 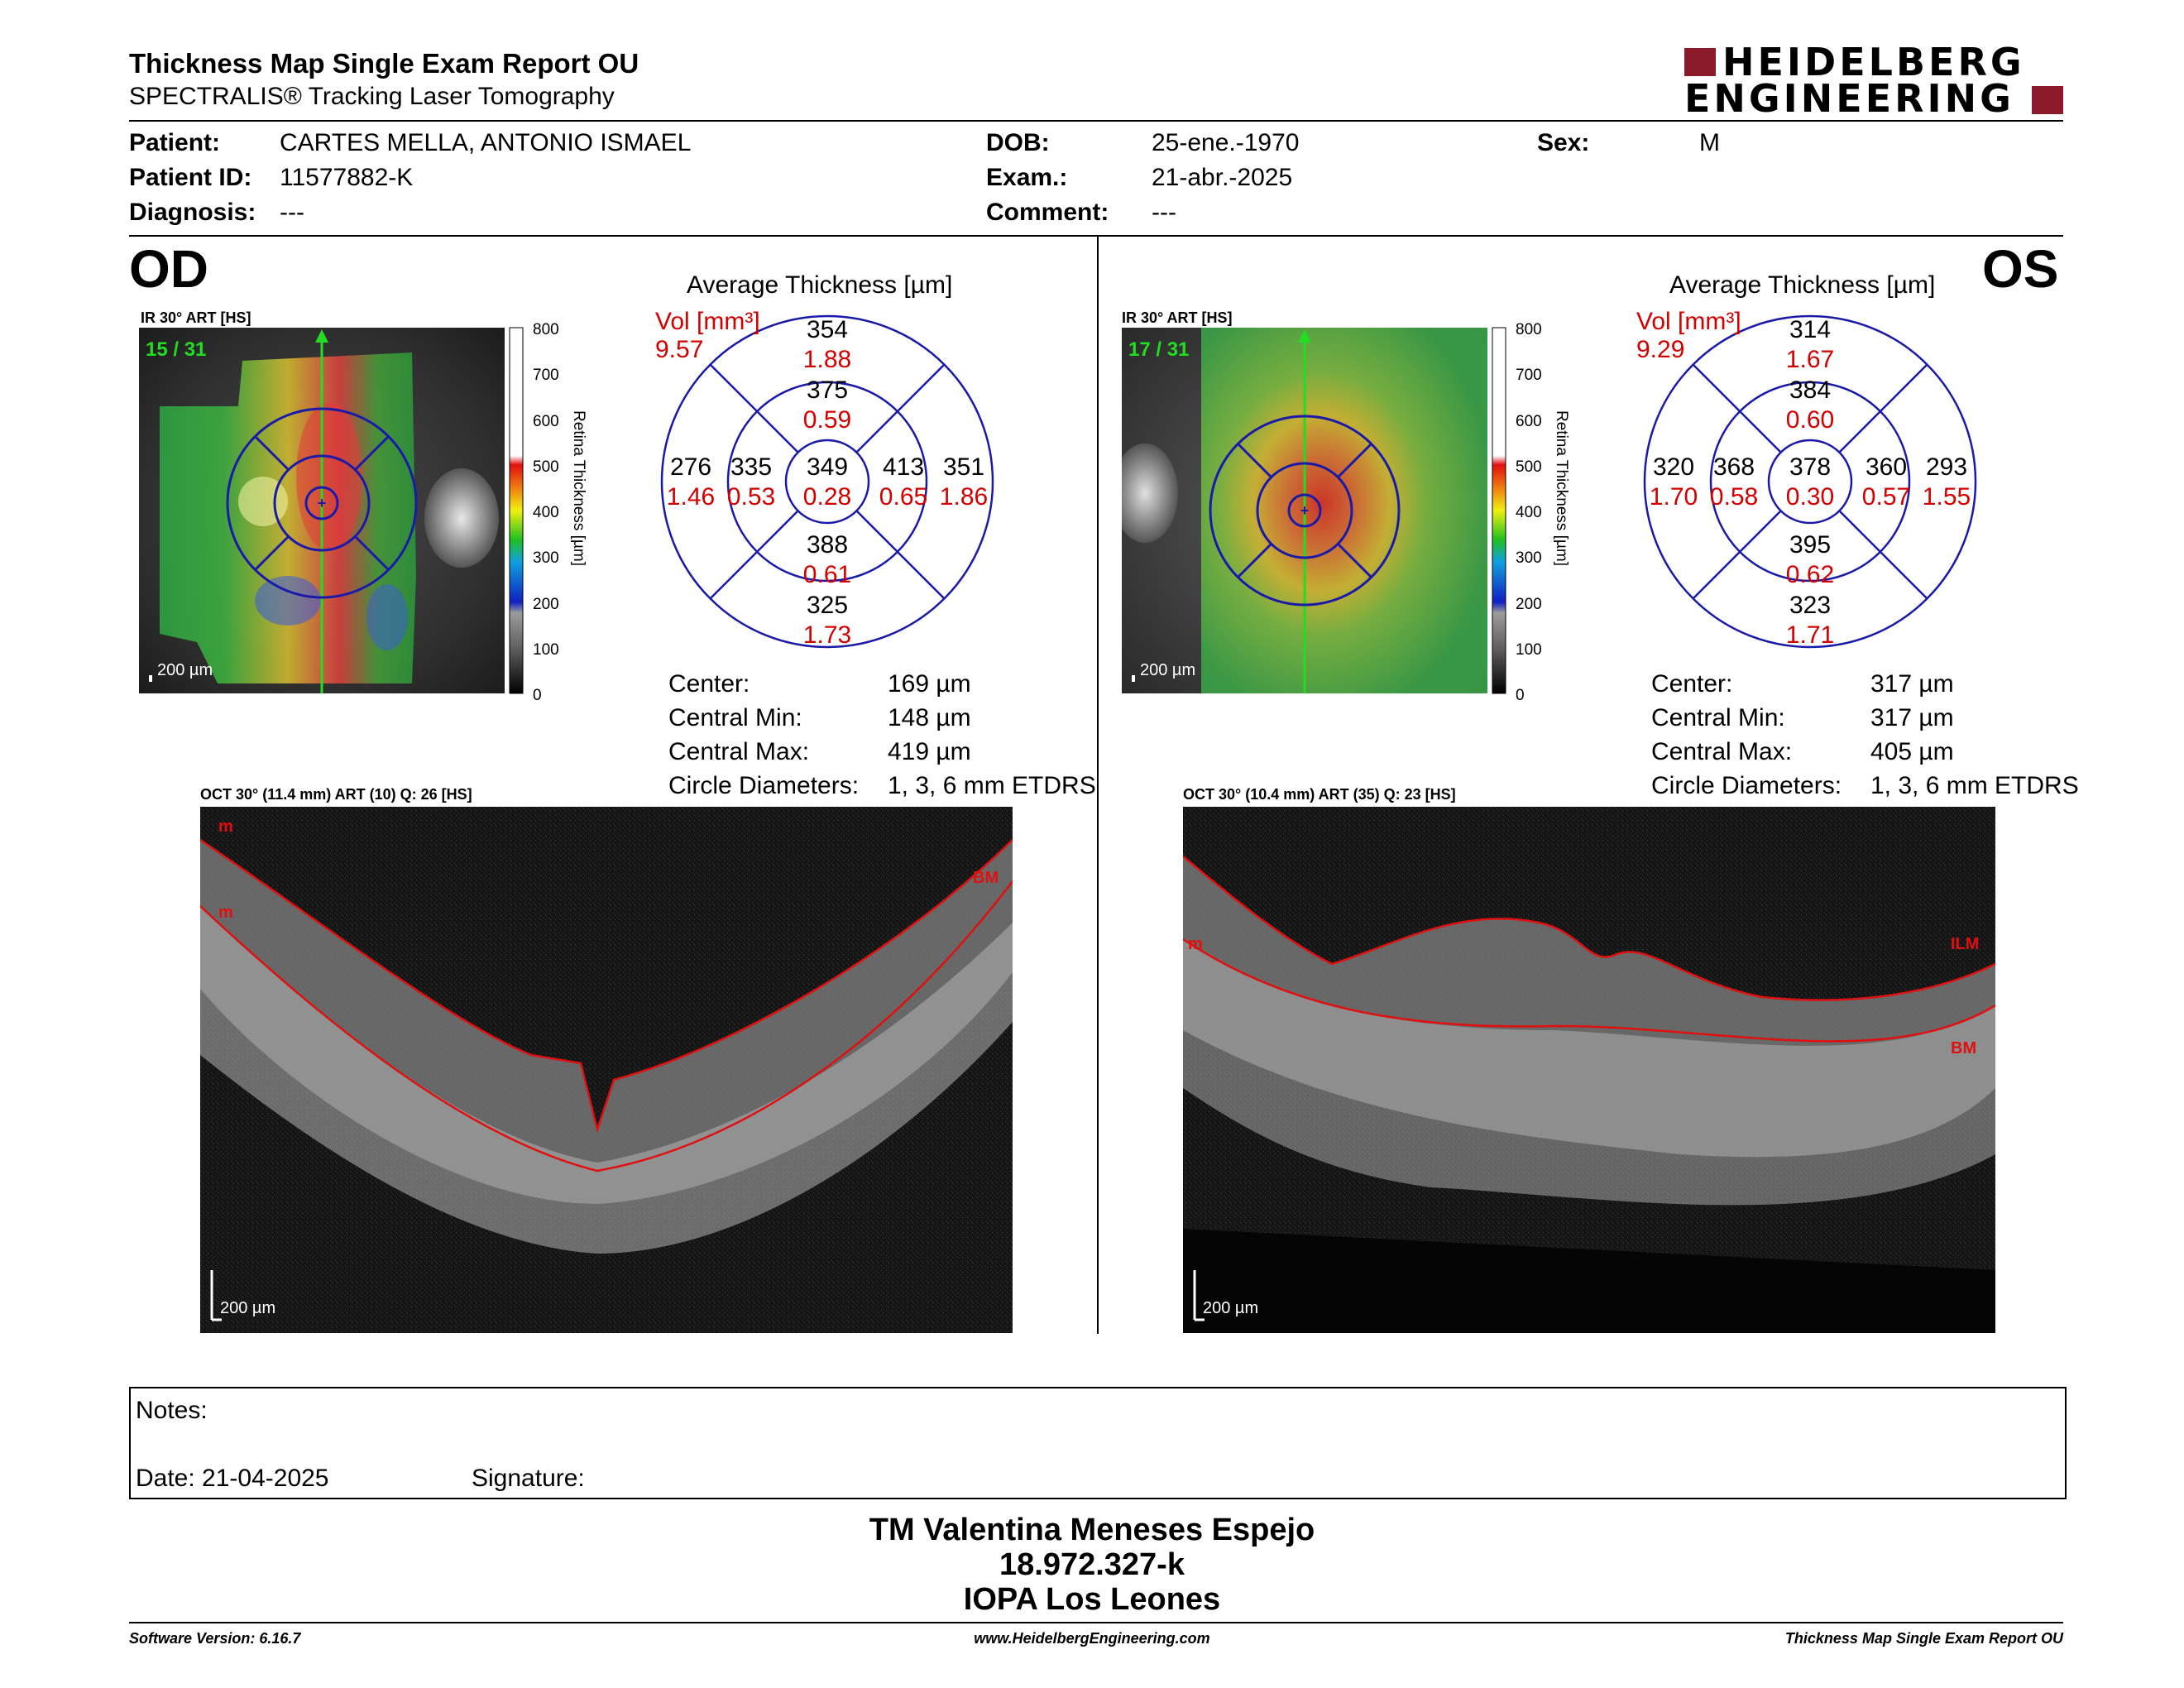 What do you see at coordinates (225, 913) in the screenshot?
I see `od-oct-tag-2: m` at bounding box center [225, 913].